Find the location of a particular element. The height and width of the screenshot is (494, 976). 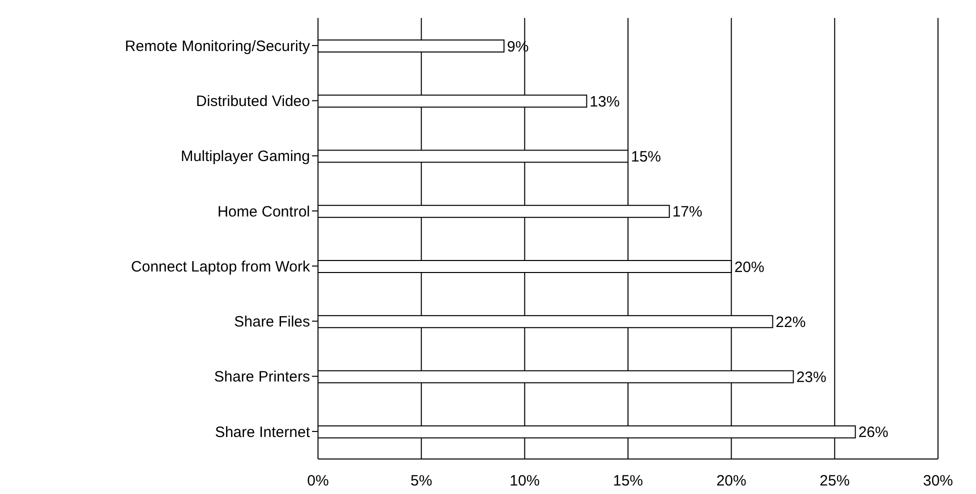

x-tick-label: 5% is located at coordinates (421, 481).